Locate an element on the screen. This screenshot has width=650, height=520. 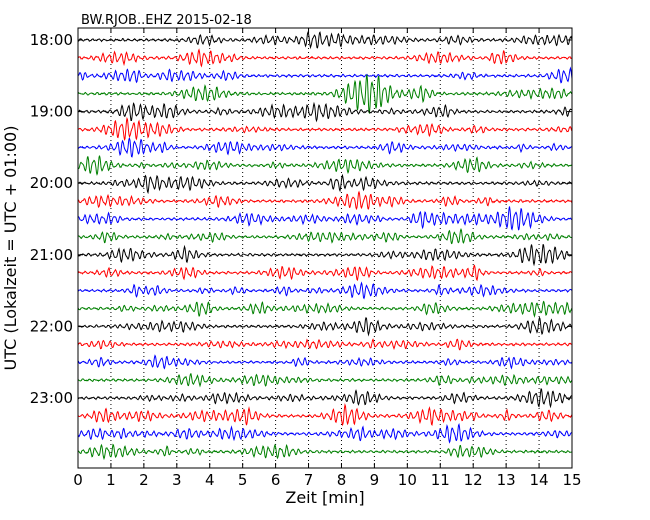
x-tick-label: 15 is located at coordinates (571, 480).